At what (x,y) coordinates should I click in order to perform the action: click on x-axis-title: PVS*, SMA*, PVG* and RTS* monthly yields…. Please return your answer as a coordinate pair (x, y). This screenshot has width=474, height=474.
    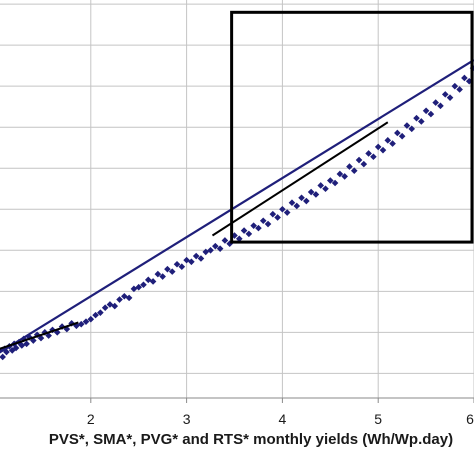
    Looking at the image, I should click on (251, 439).